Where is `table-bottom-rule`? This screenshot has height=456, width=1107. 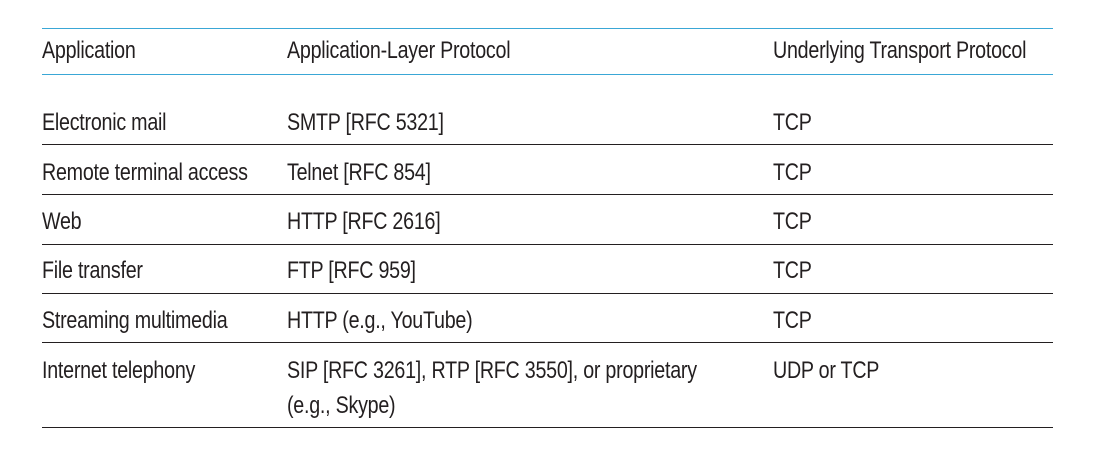 table-bottom-rule is located at coordinates (547, 427).